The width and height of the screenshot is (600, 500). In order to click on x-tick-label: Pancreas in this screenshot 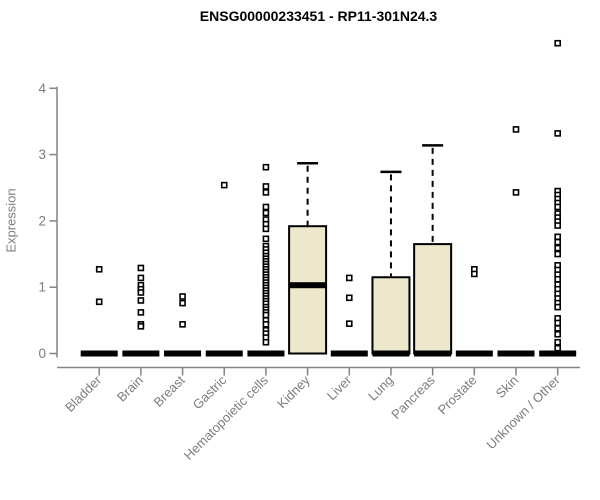, I will do `click(413, 397)`.